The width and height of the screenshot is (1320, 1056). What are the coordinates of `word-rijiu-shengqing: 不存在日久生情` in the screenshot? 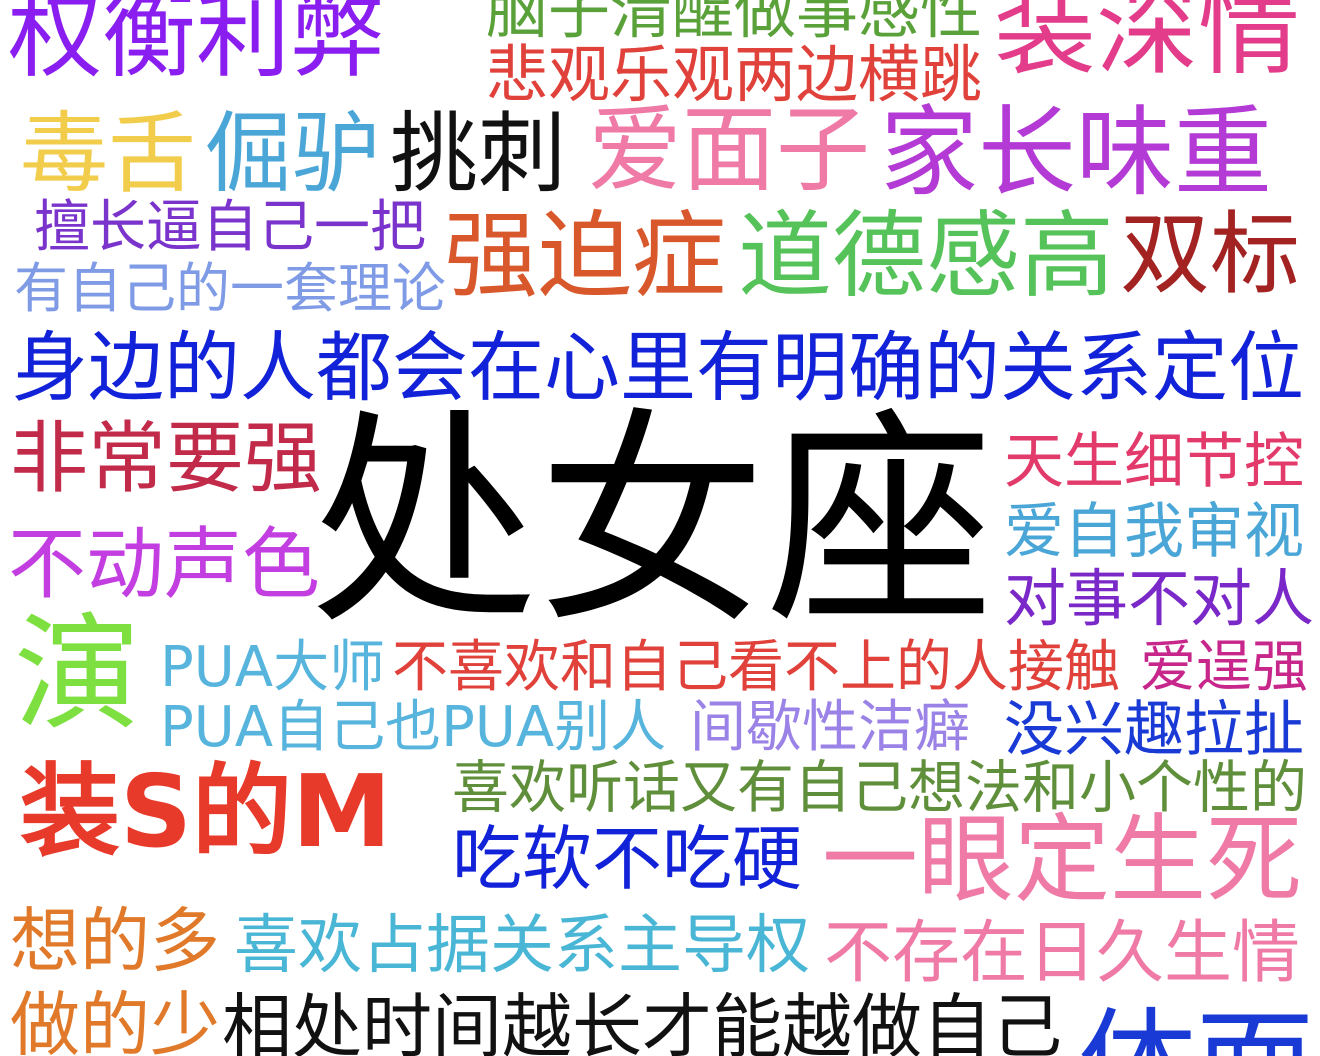 It's located at (1062, 953).